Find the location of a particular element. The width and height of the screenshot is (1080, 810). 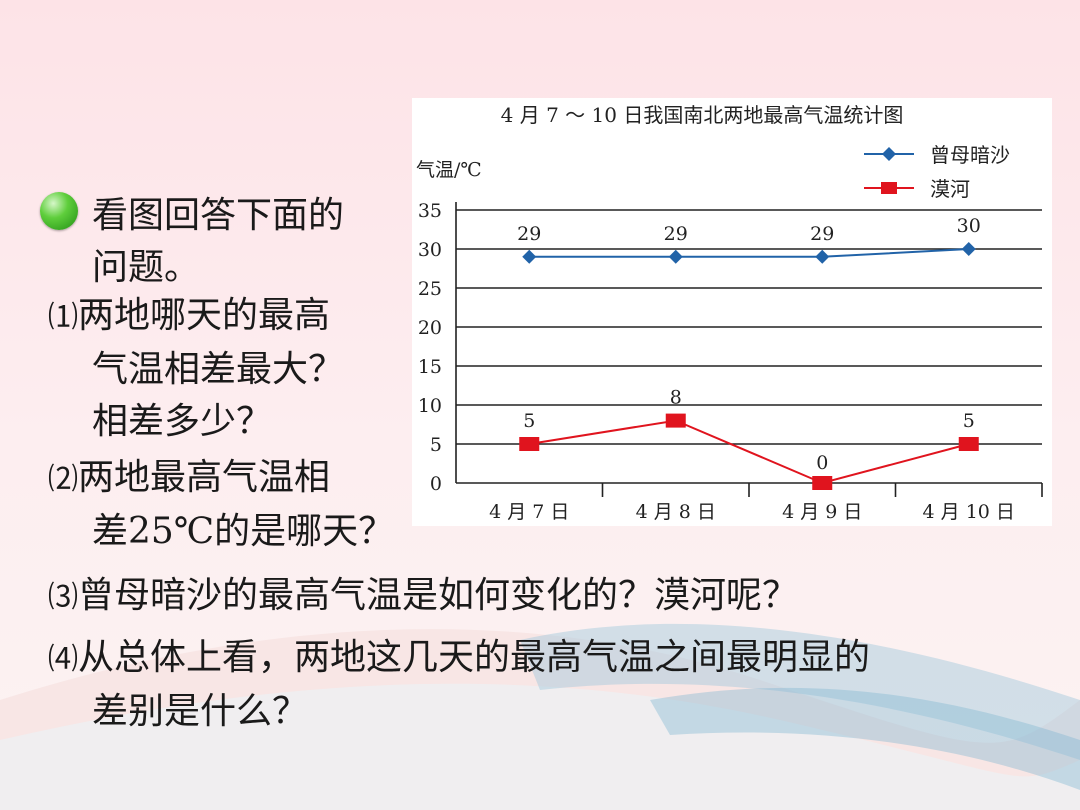

legend-label-1: 漠河 is located at coordinates (950, 189).